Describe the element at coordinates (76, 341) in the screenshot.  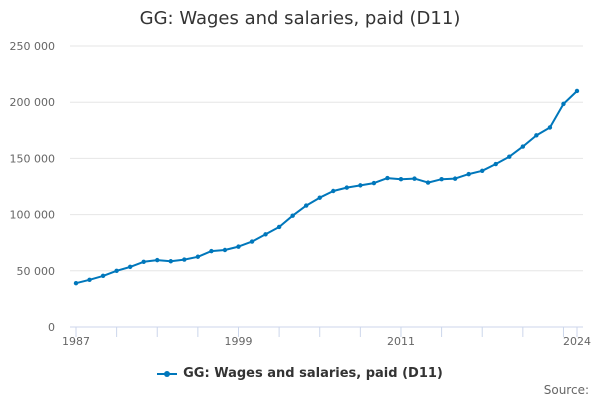
I see `x-tick-label: 1987` at that location.